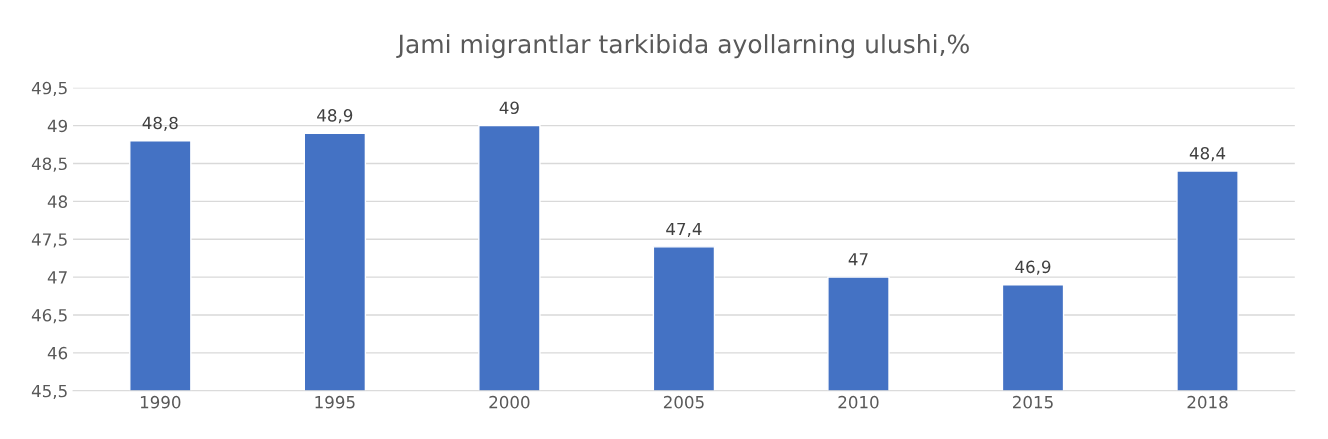 This screenshot has height=439, width=1328. I want to click on y-tick-label: 49, so click(57, 126).